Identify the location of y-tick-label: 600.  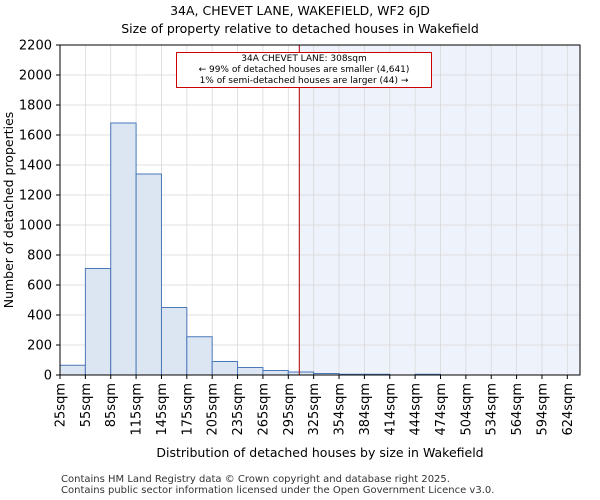
(39, 286).